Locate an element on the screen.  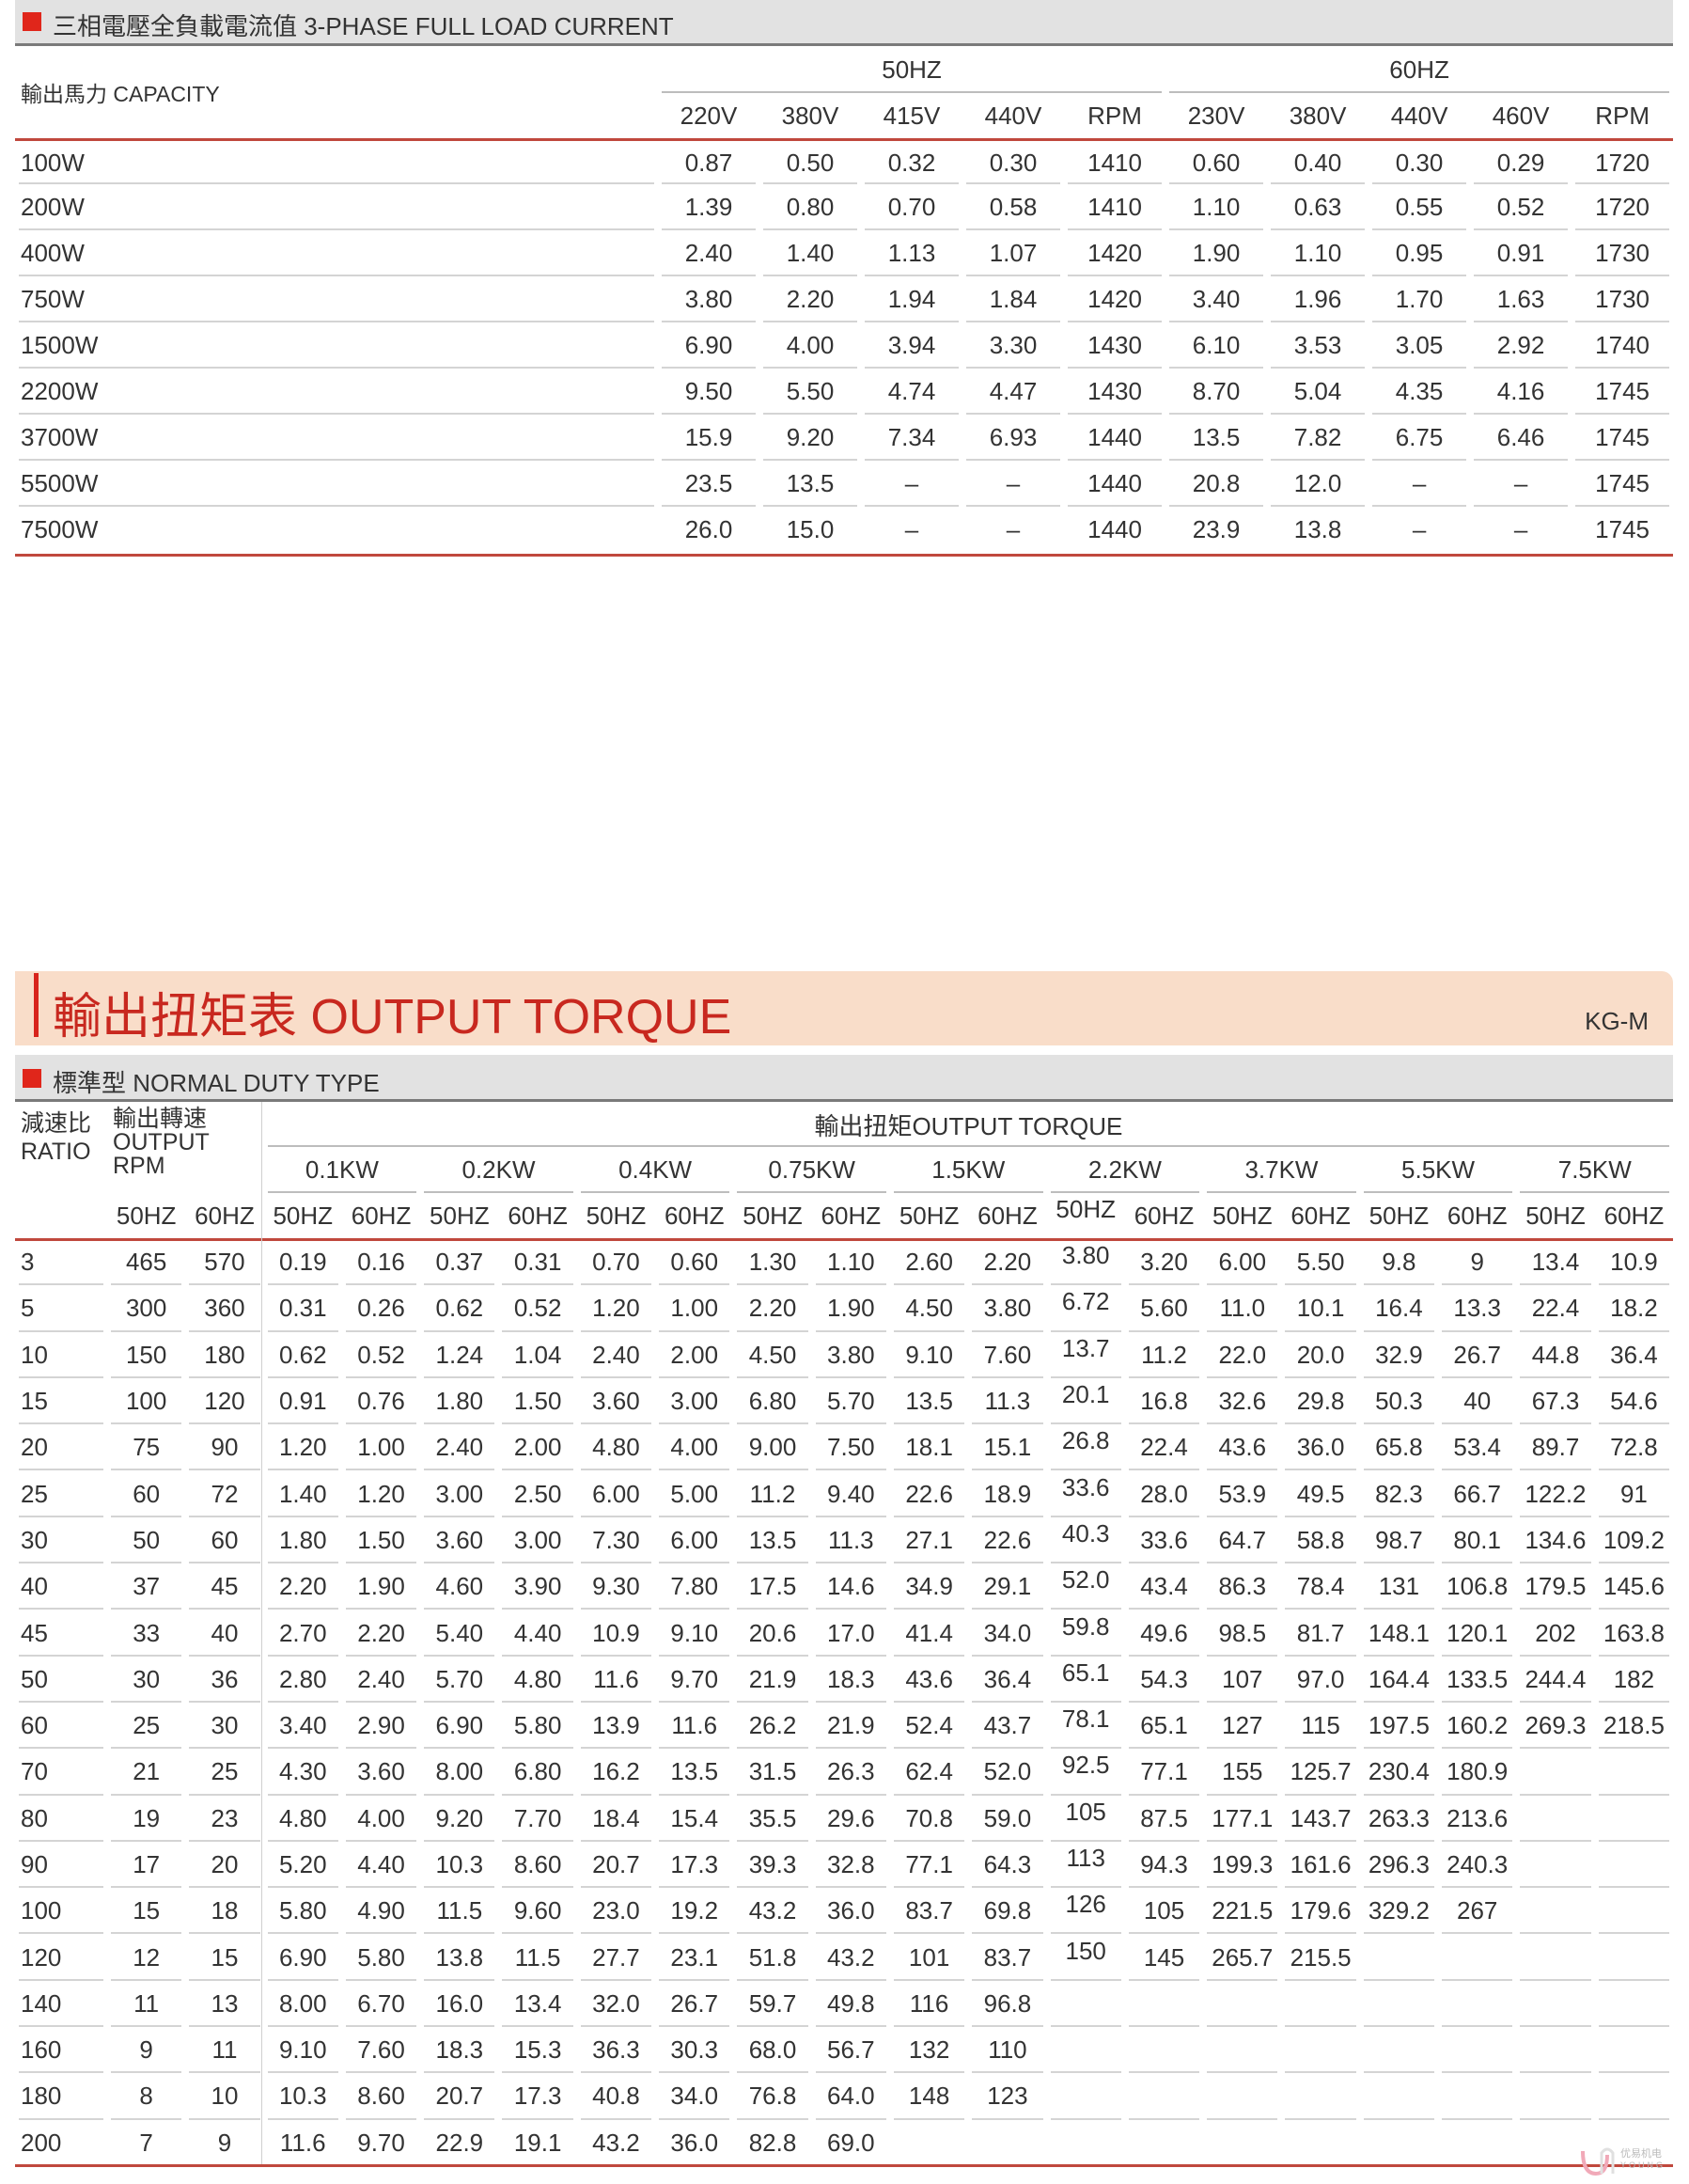
torque-cell: 36.3 is located at coordinates (616, 2050).